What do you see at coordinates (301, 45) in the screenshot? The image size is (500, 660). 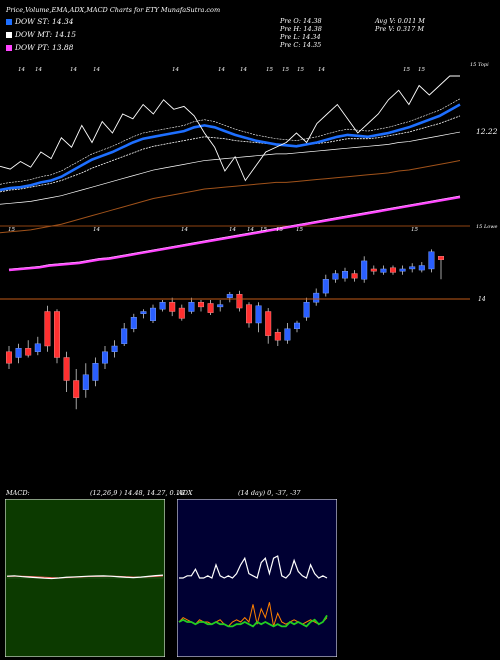 I see `ohlc-close: Pre C: 14.35` at bounding box center [301, 45].